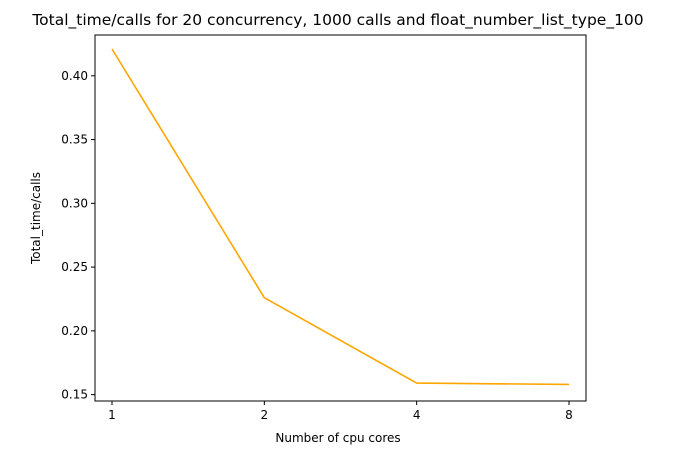 The image size is (675, 455). Describe the element at coordinates (112, 415) in the screenshot. I see `x-tick-label: 1` at that location.